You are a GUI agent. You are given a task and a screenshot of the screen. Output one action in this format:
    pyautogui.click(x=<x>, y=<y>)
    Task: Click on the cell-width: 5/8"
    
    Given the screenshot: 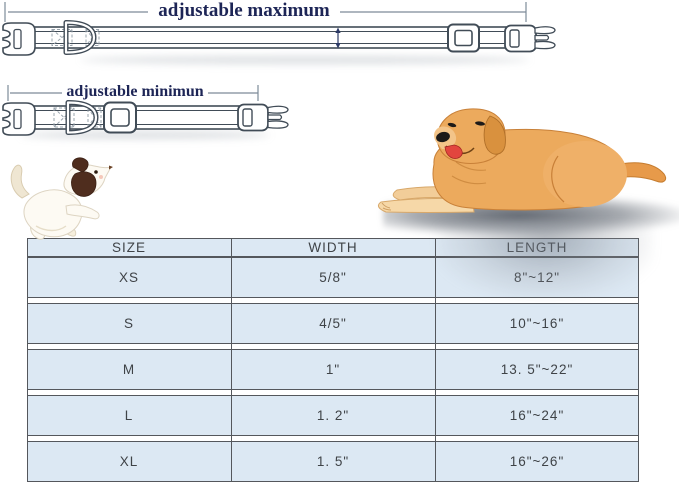 What is the action you would take?
    pyautogui.click(x=333, y=277)
    